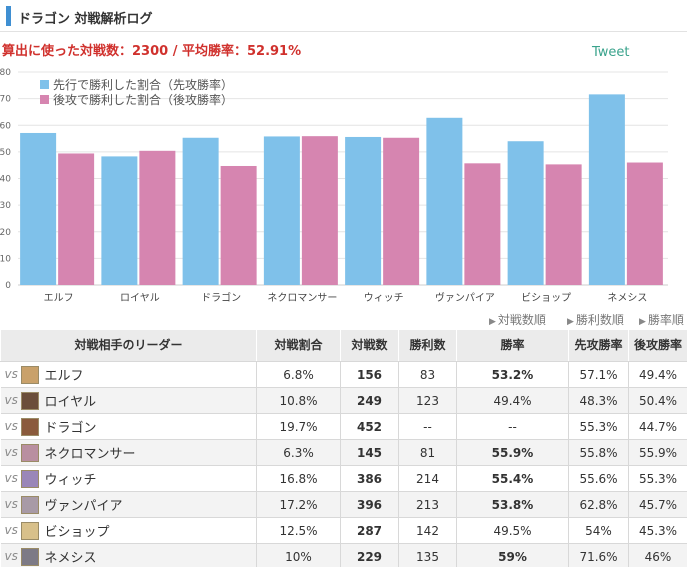 The image size is (687, 567). Describe the element at coordinates (427, 345) in the screenshot. I see `col-header-wins: 勝利数` at that location.